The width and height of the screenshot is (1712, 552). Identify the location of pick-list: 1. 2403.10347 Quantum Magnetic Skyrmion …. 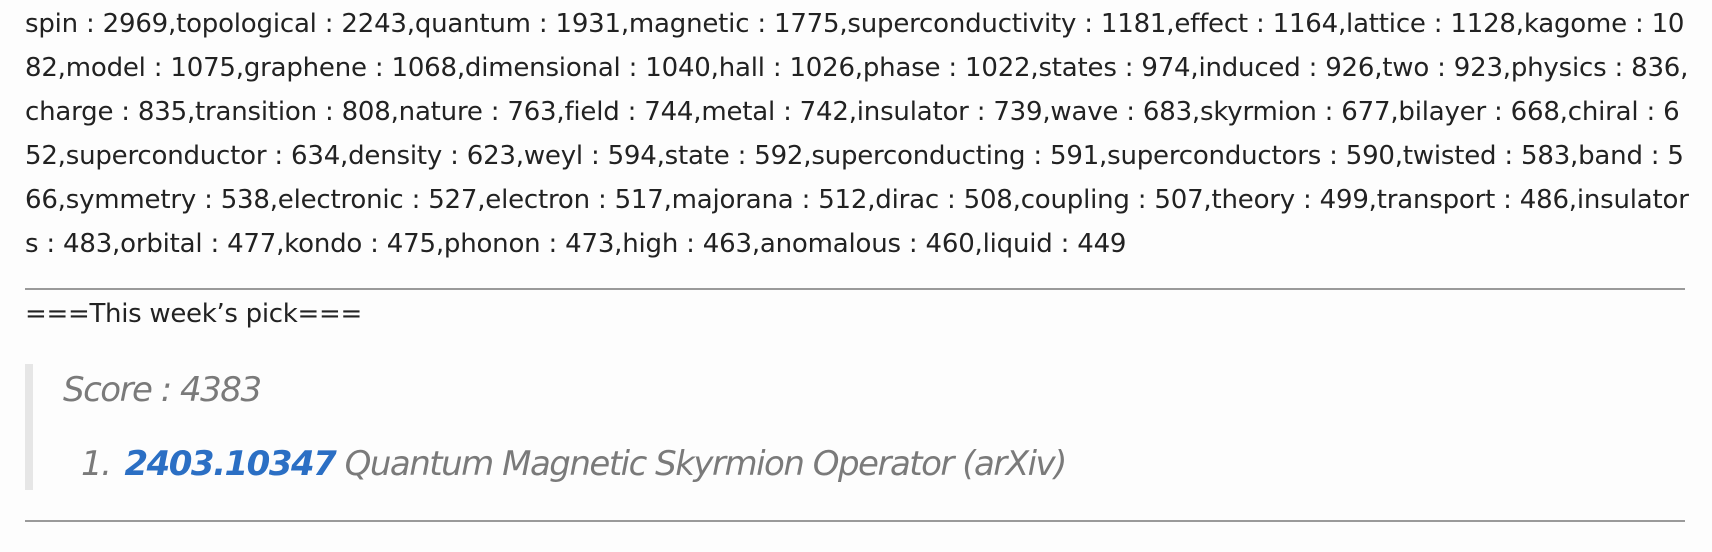
(878, 464).